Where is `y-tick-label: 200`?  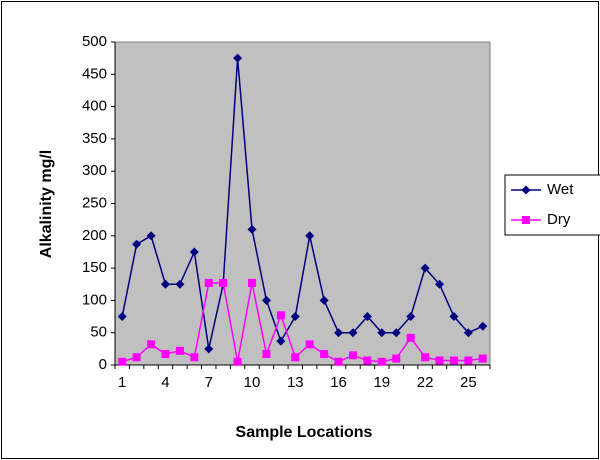
y-tick-label: 200 is located at coordinates (94, 235).